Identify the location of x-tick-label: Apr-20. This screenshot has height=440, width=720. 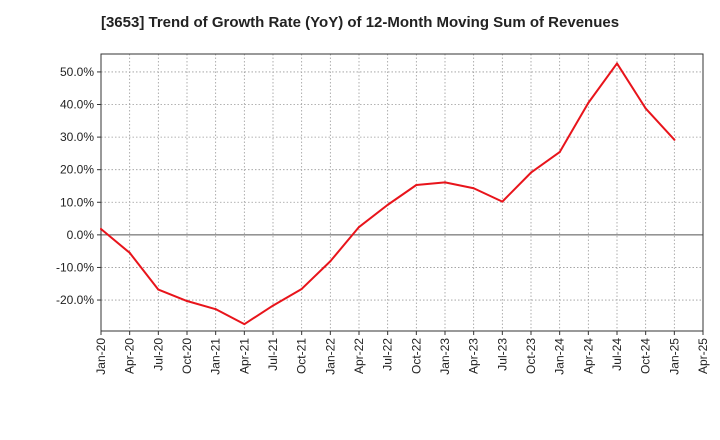
(130, 356).